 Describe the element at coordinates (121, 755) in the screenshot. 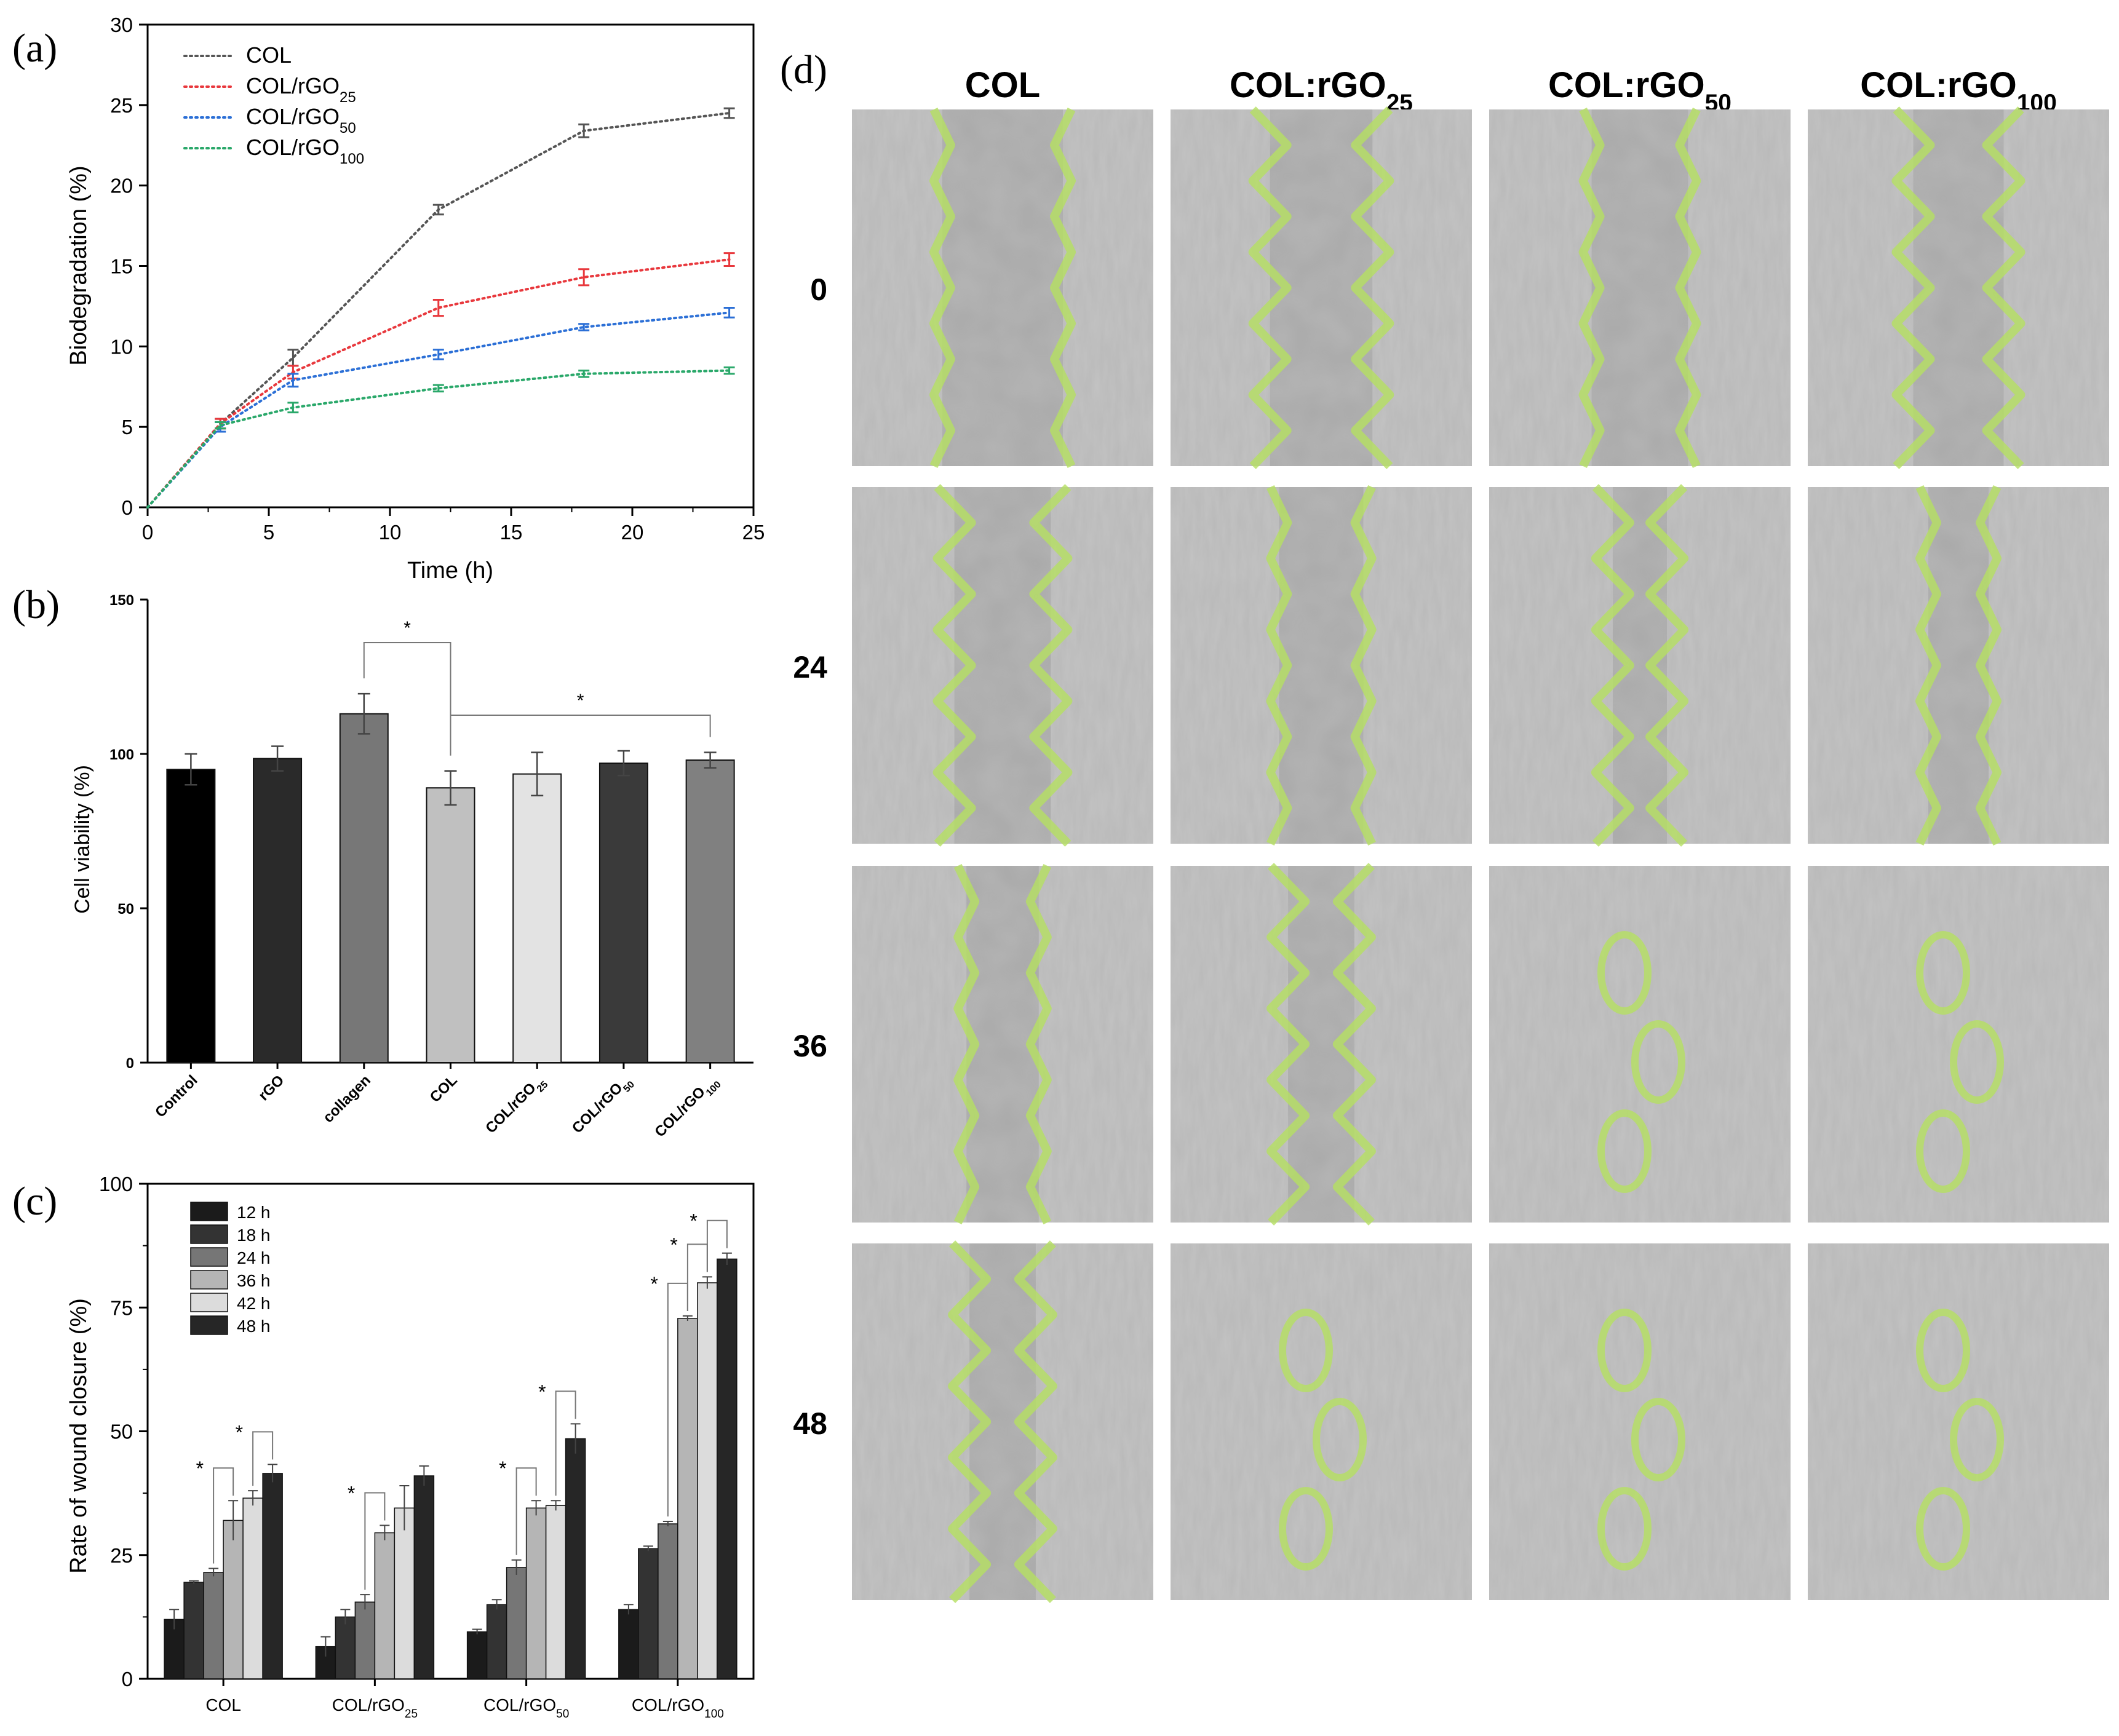

I see `chart-b-ytick-label: 100` at that location.